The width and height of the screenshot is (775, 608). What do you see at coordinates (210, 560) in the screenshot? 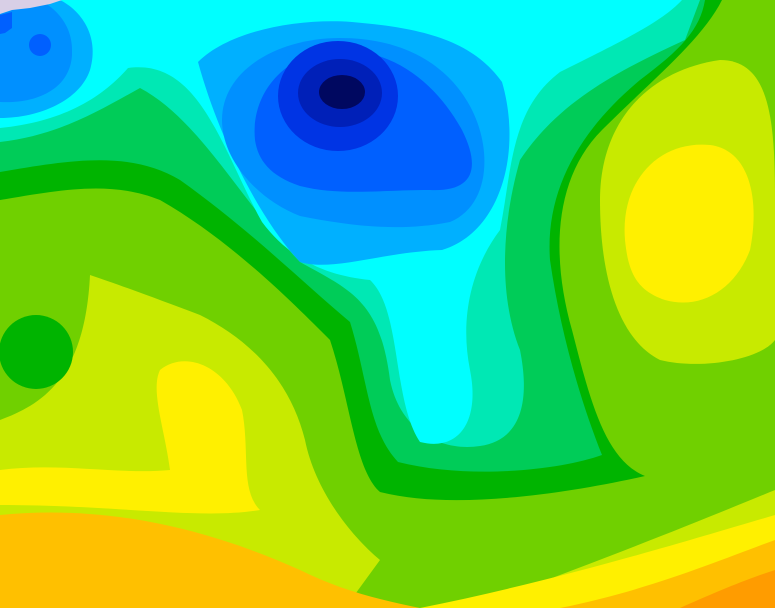
I see `contour-amber-bottom` at bounding box center [210, 560].